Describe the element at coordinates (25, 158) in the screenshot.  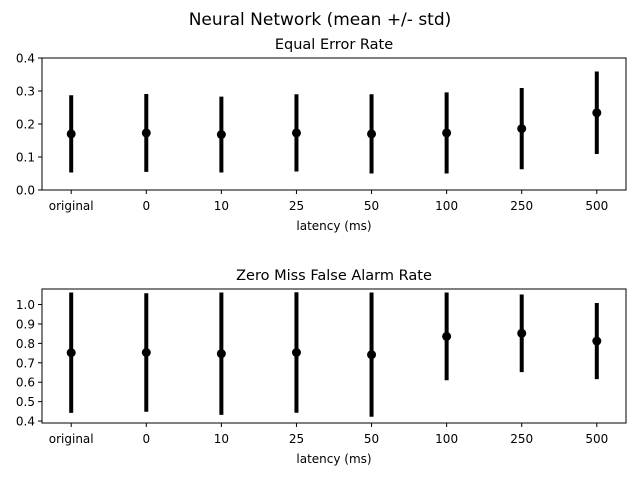
I see `y-tick-label: 0.1` at that location.